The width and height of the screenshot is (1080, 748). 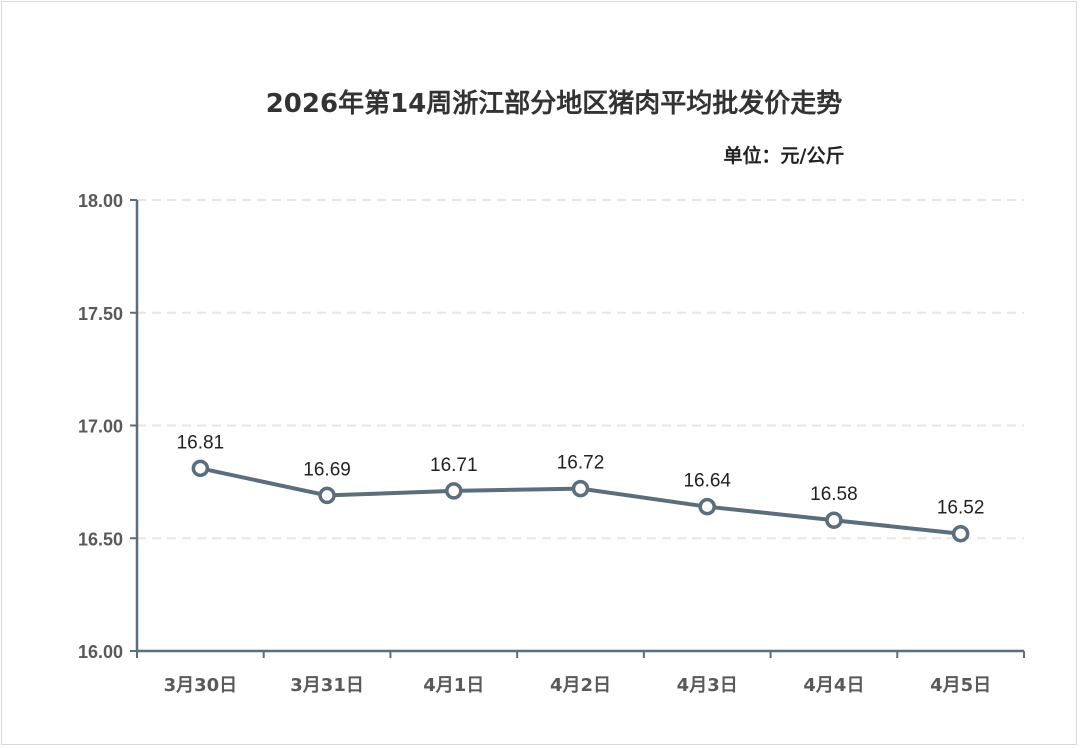 What do you see at coordinates (453, 685) in the screenshot?
I see `x-tick-label: 4月1日` at bounding box center [453, 685].